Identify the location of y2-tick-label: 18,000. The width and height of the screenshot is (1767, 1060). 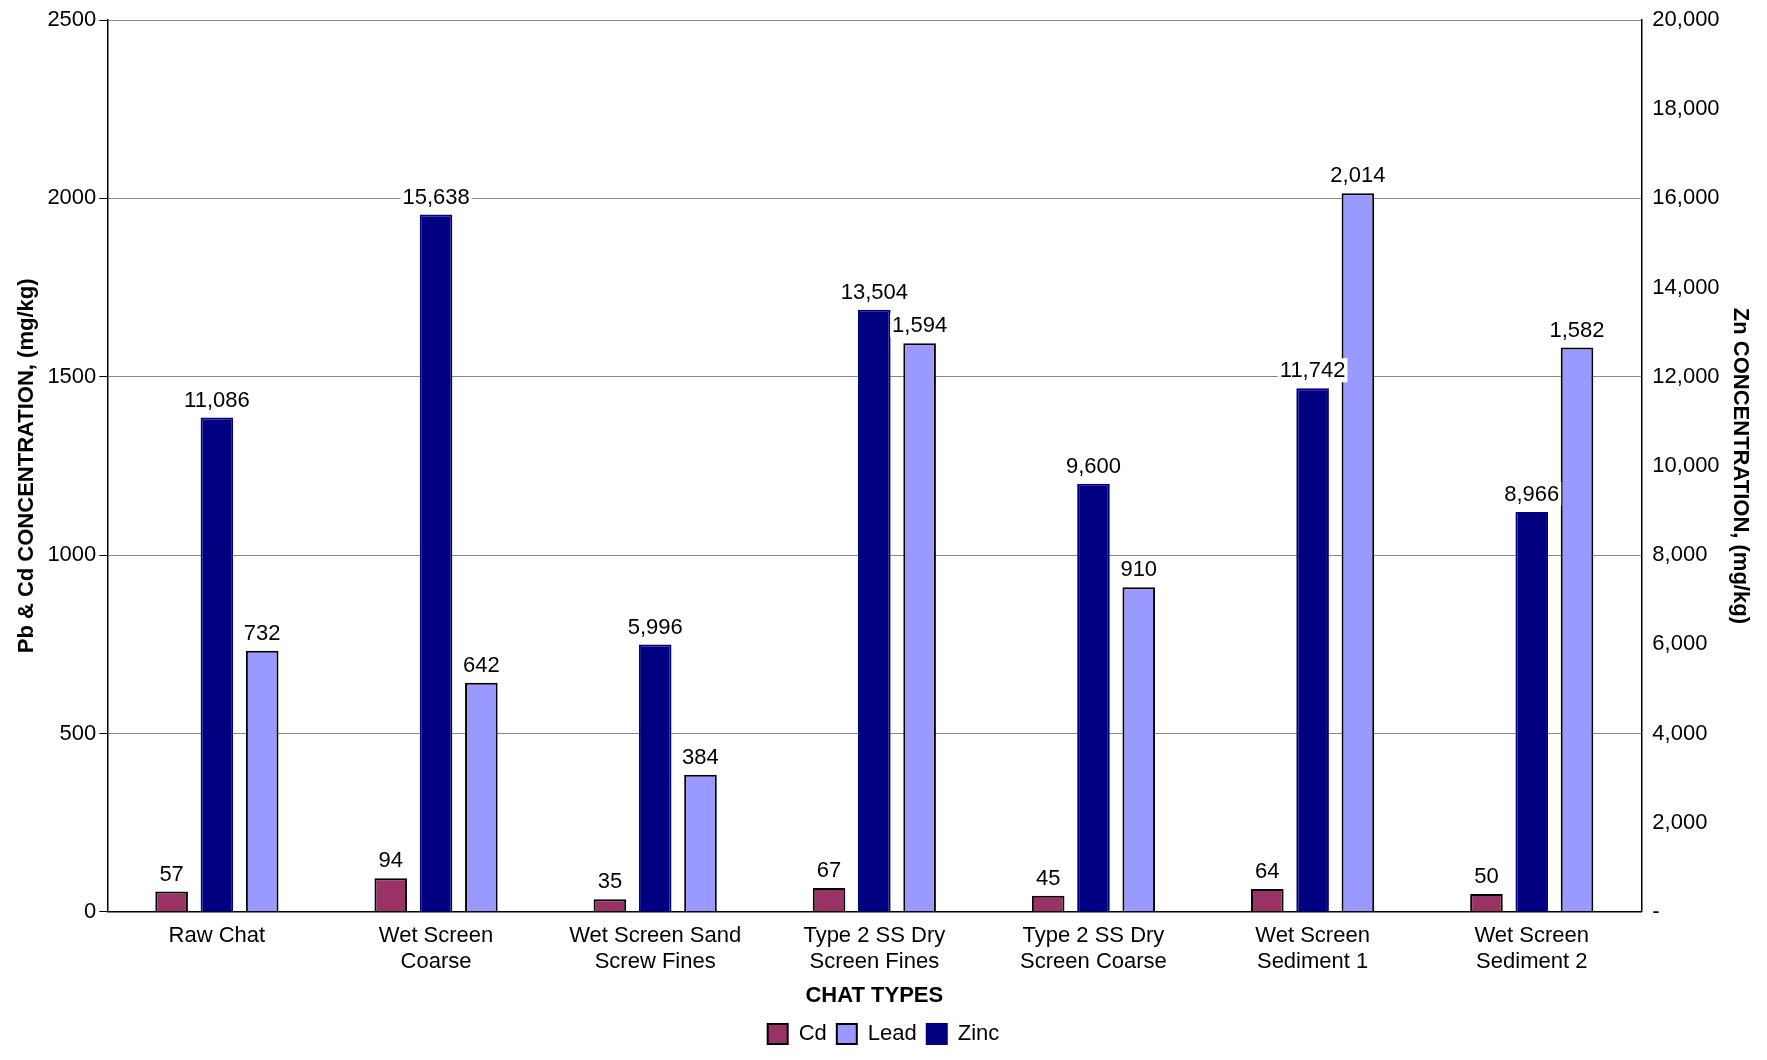
(1686, 108).